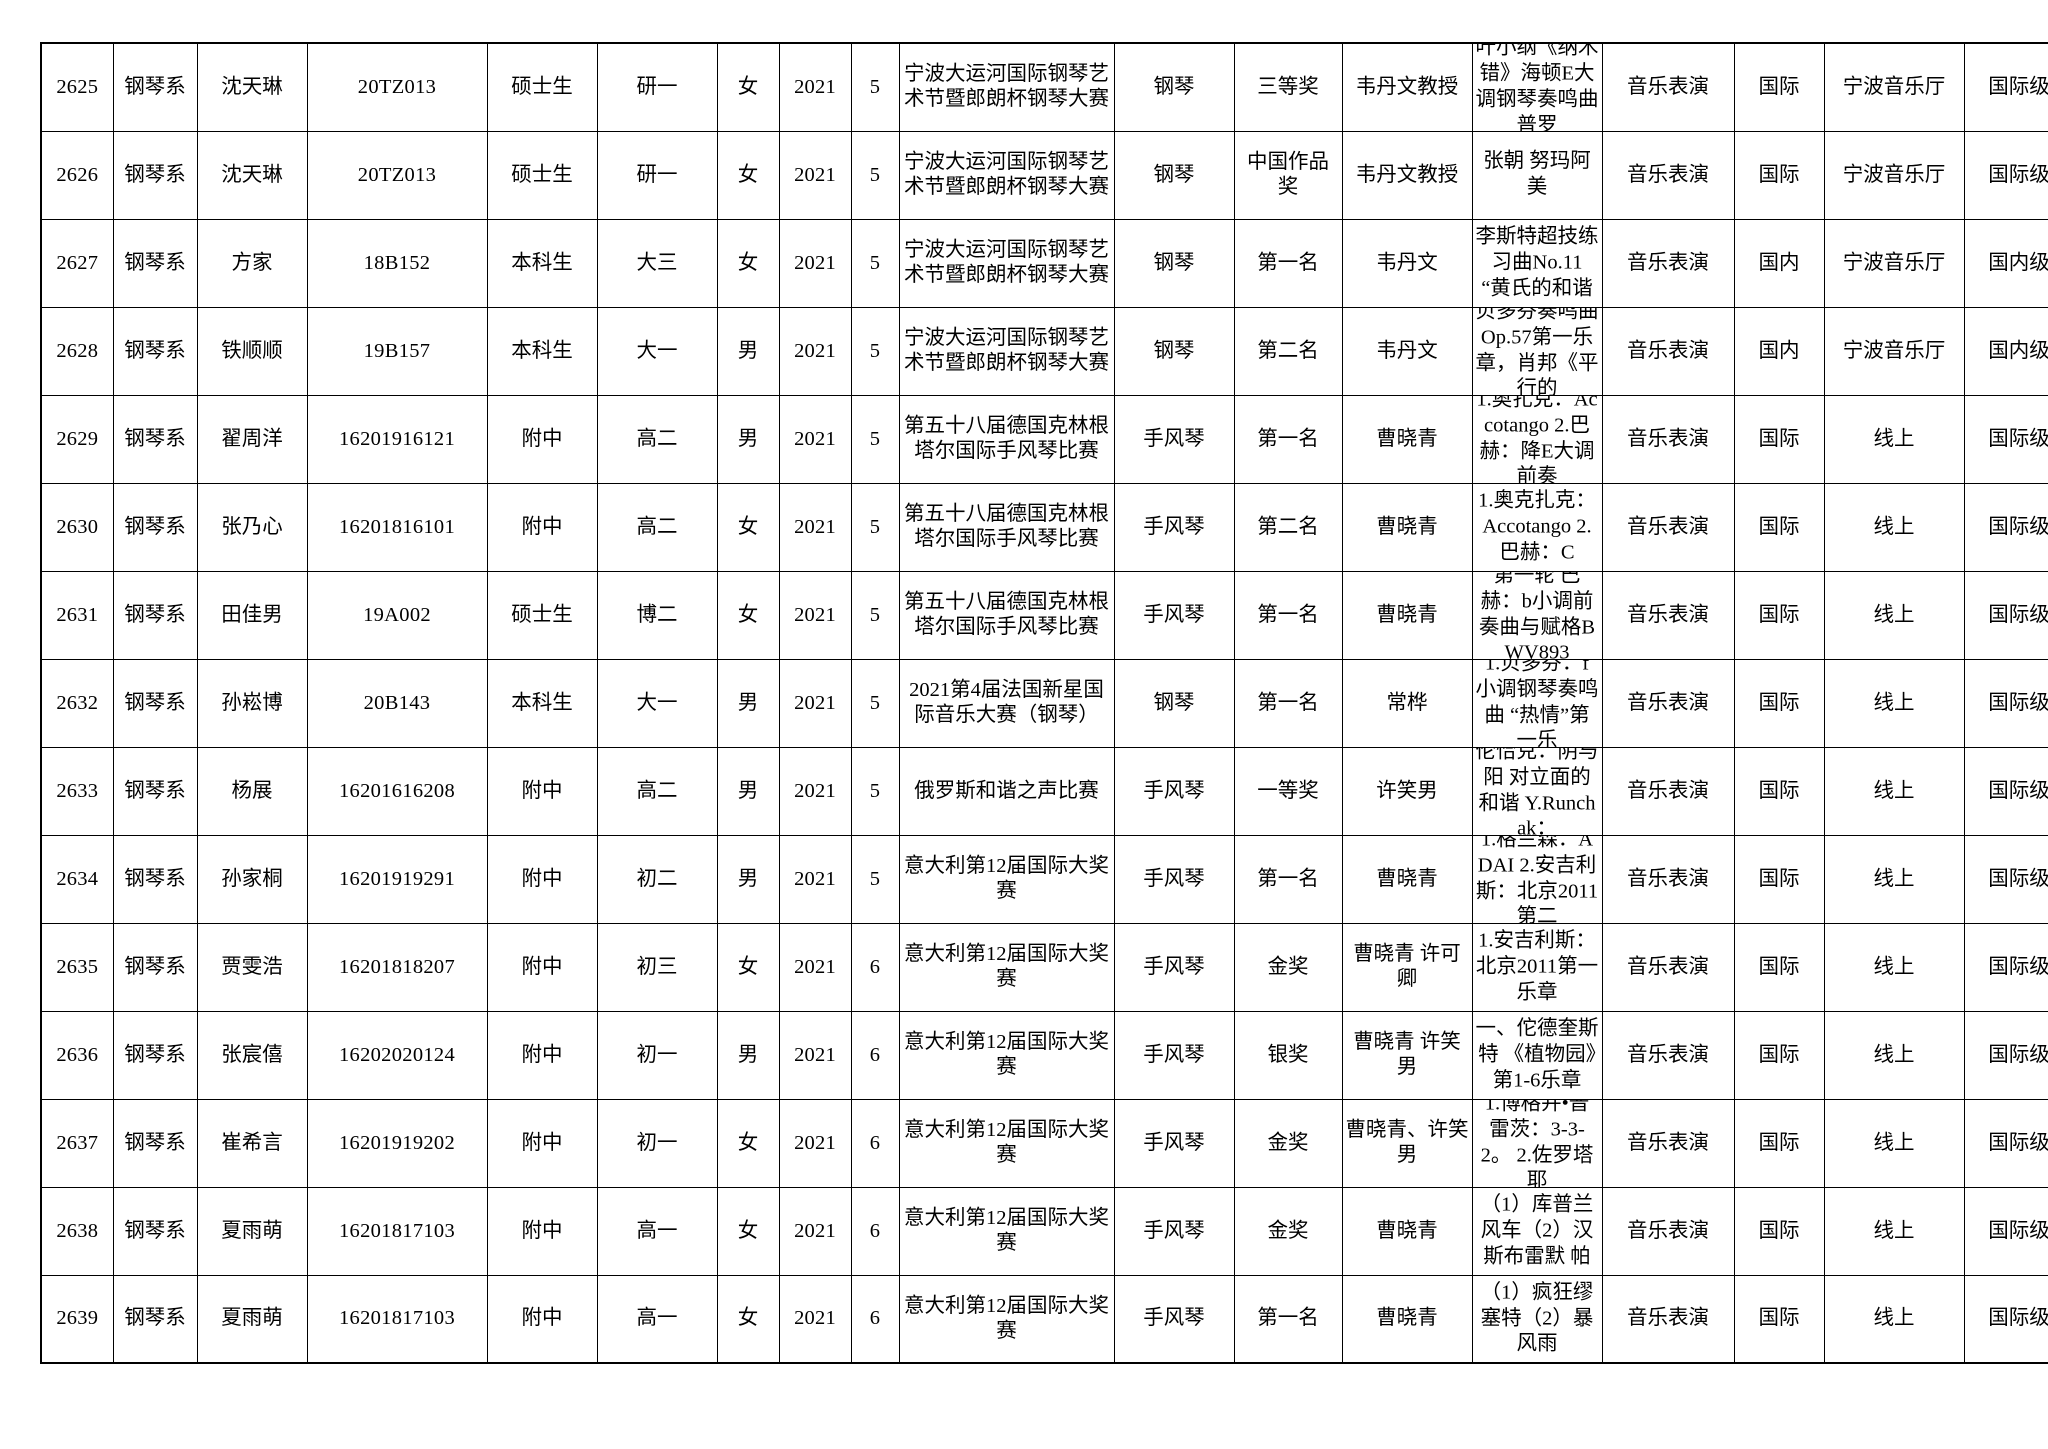 The height and width of the screenshot is (1449, 2048). I want to click on cell-student-id: 19A002, so click(397, 615).